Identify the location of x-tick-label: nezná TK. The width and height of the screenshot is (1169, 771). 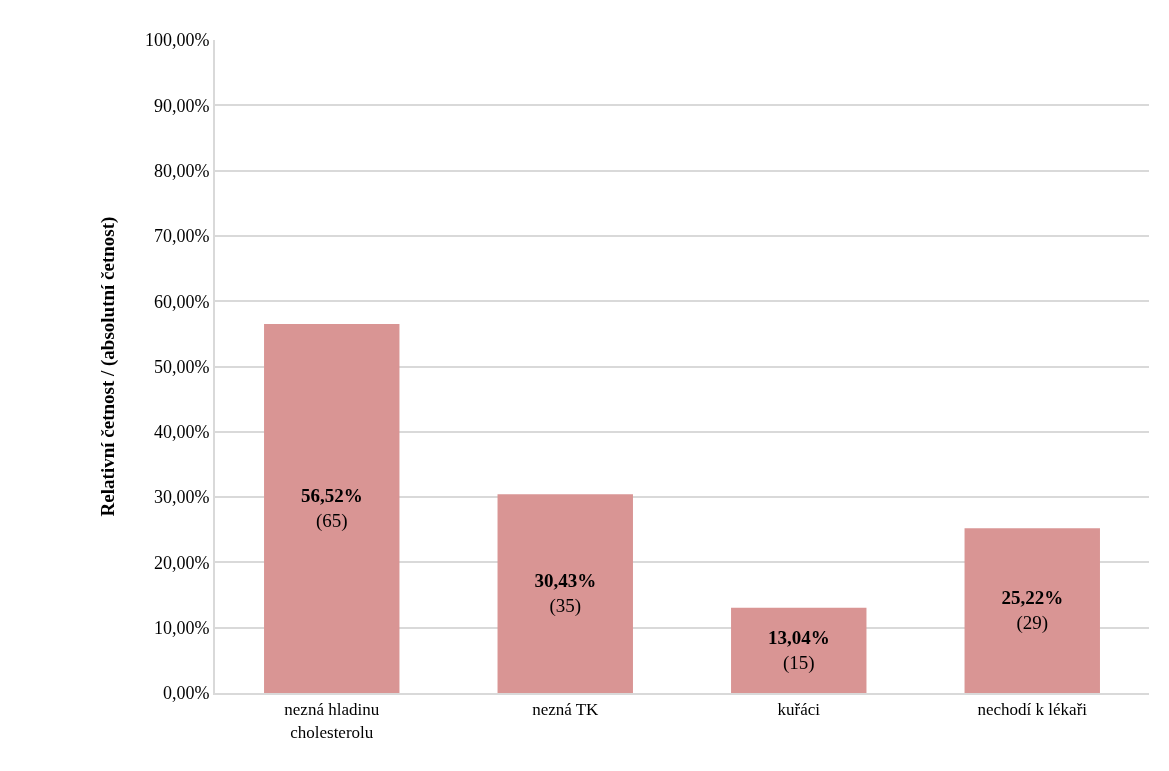
(566, 710).